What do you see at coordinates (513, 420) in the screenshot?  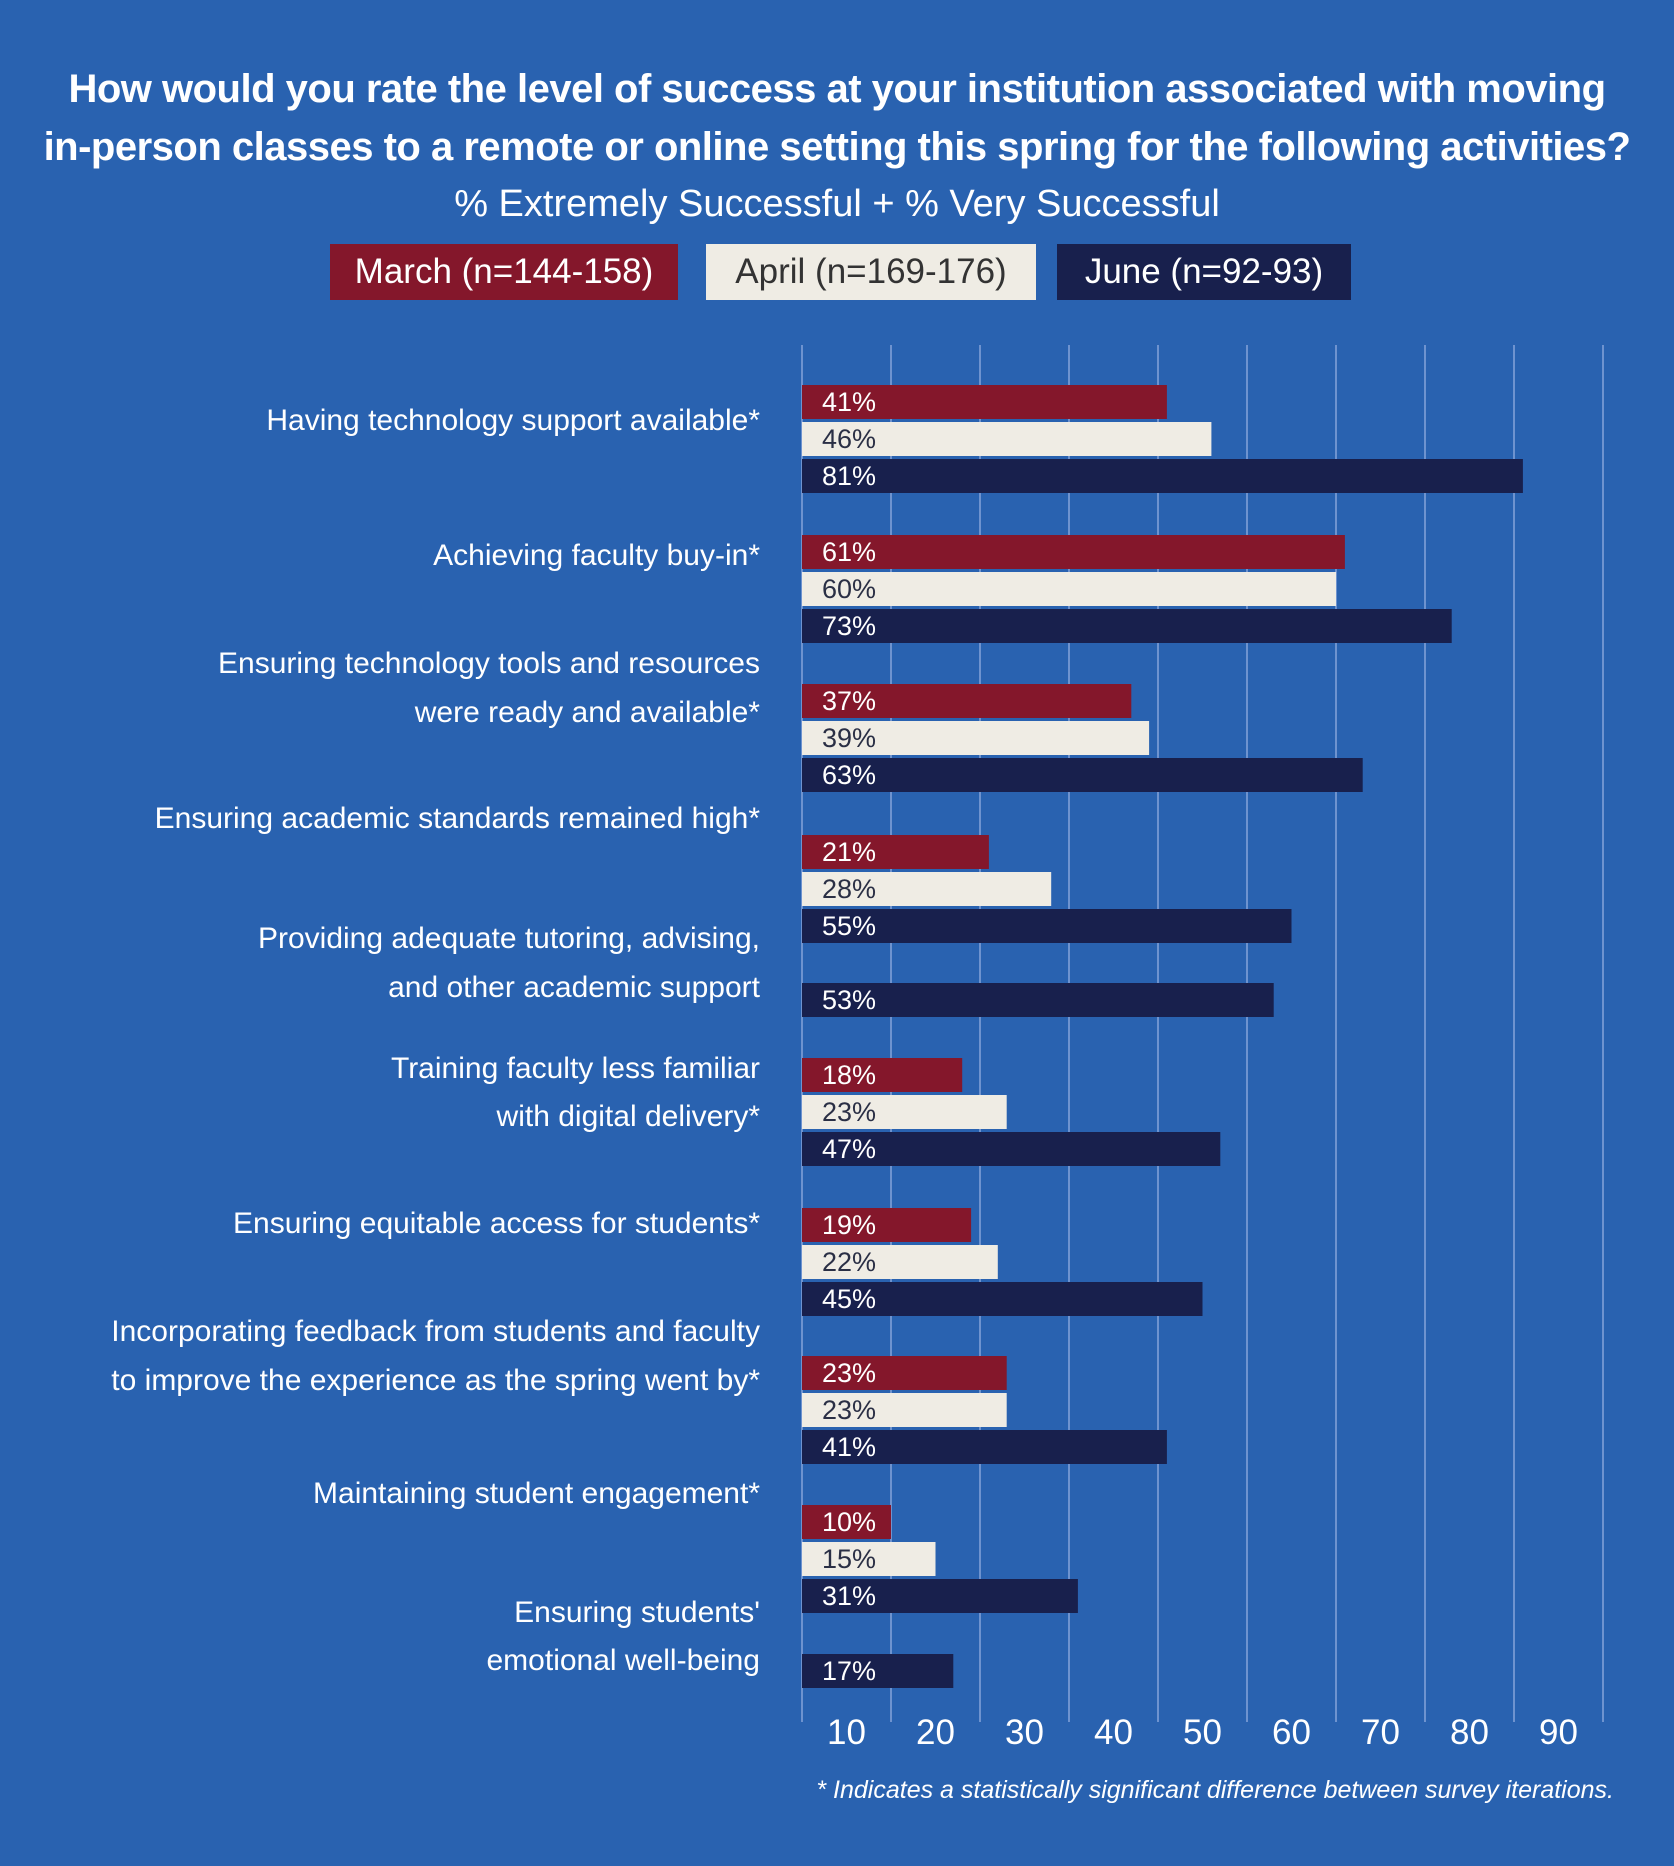 I see `category-label: Having technology support available*` at bounding box center [513, 420].